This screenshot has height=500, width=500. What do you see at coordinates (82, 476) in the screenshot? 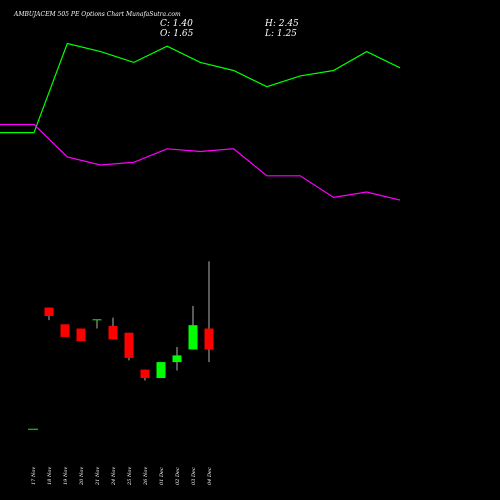
I see `x-tick-label: 20 Nov` at bounding box center [82, 476].